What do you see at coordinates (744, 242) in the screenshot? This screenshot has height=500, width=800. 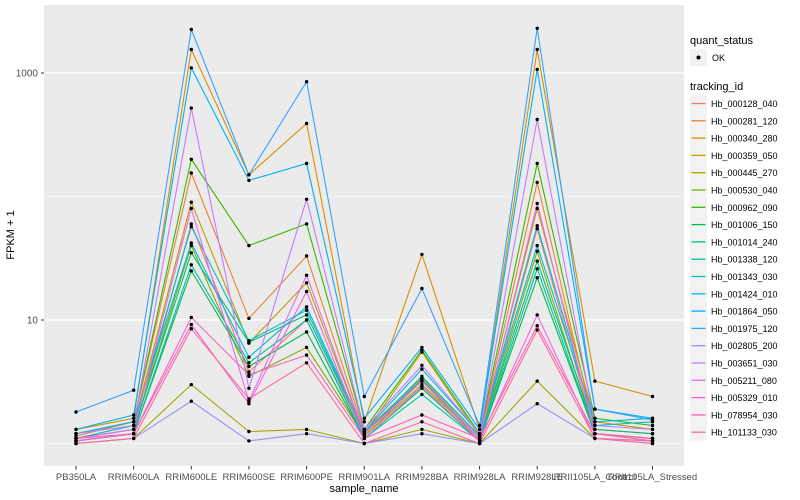 I see `legend-item-label: Hb_001014_240` at bounding box center [744, 242].